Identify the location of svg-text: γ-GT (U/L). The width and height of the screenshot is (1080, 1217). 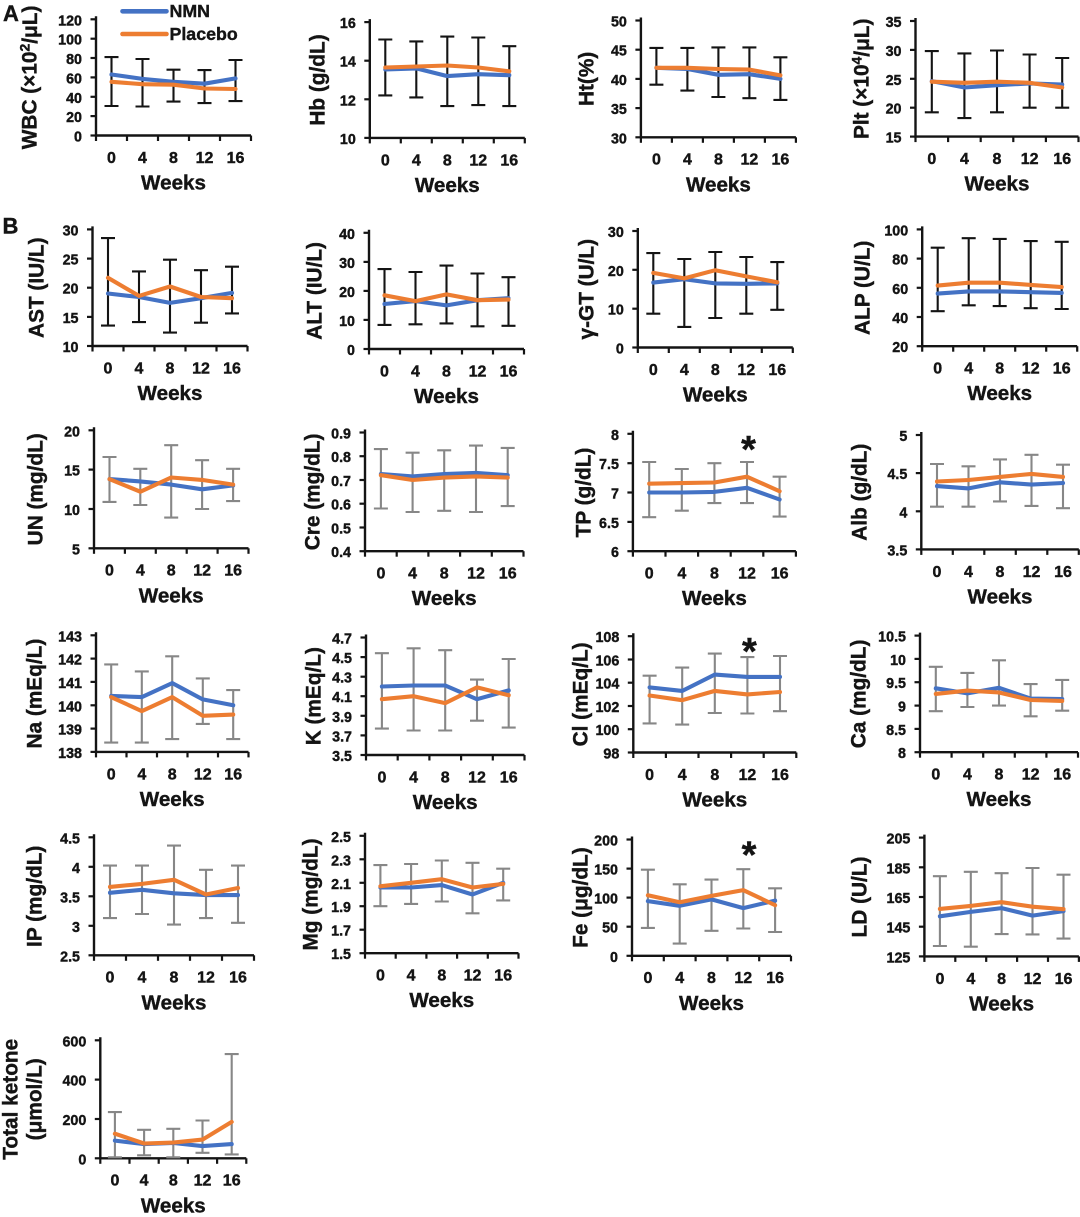
(587, 289).